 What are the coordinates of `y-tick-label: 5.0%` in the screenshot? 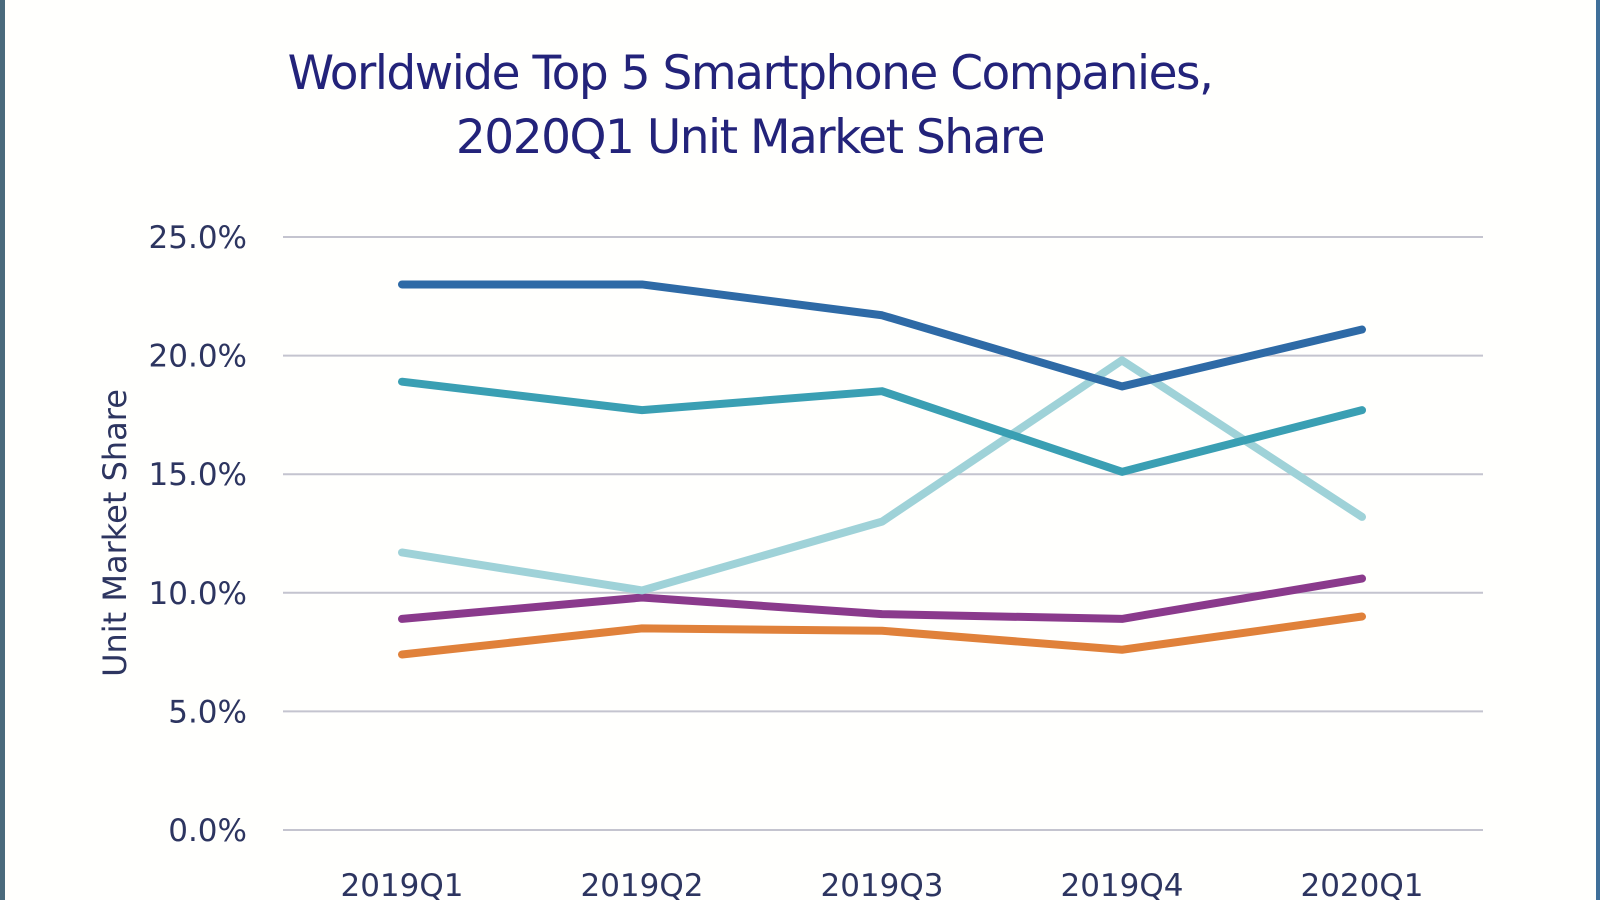 It's located at (207, 712).